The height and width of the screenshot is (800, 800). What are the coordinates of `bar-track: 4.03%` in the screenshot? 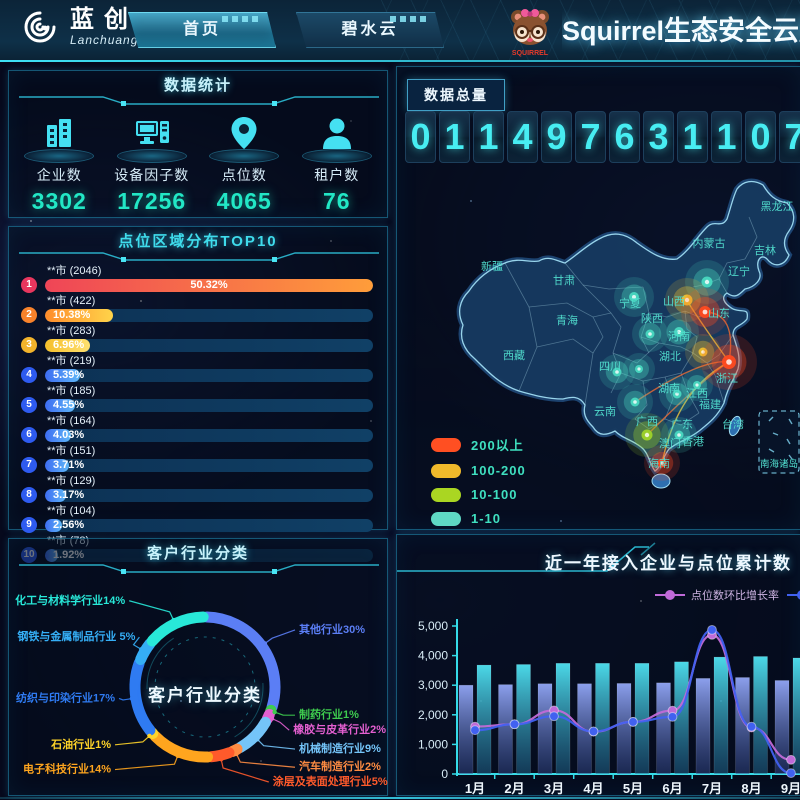 It's located at (209, 435).